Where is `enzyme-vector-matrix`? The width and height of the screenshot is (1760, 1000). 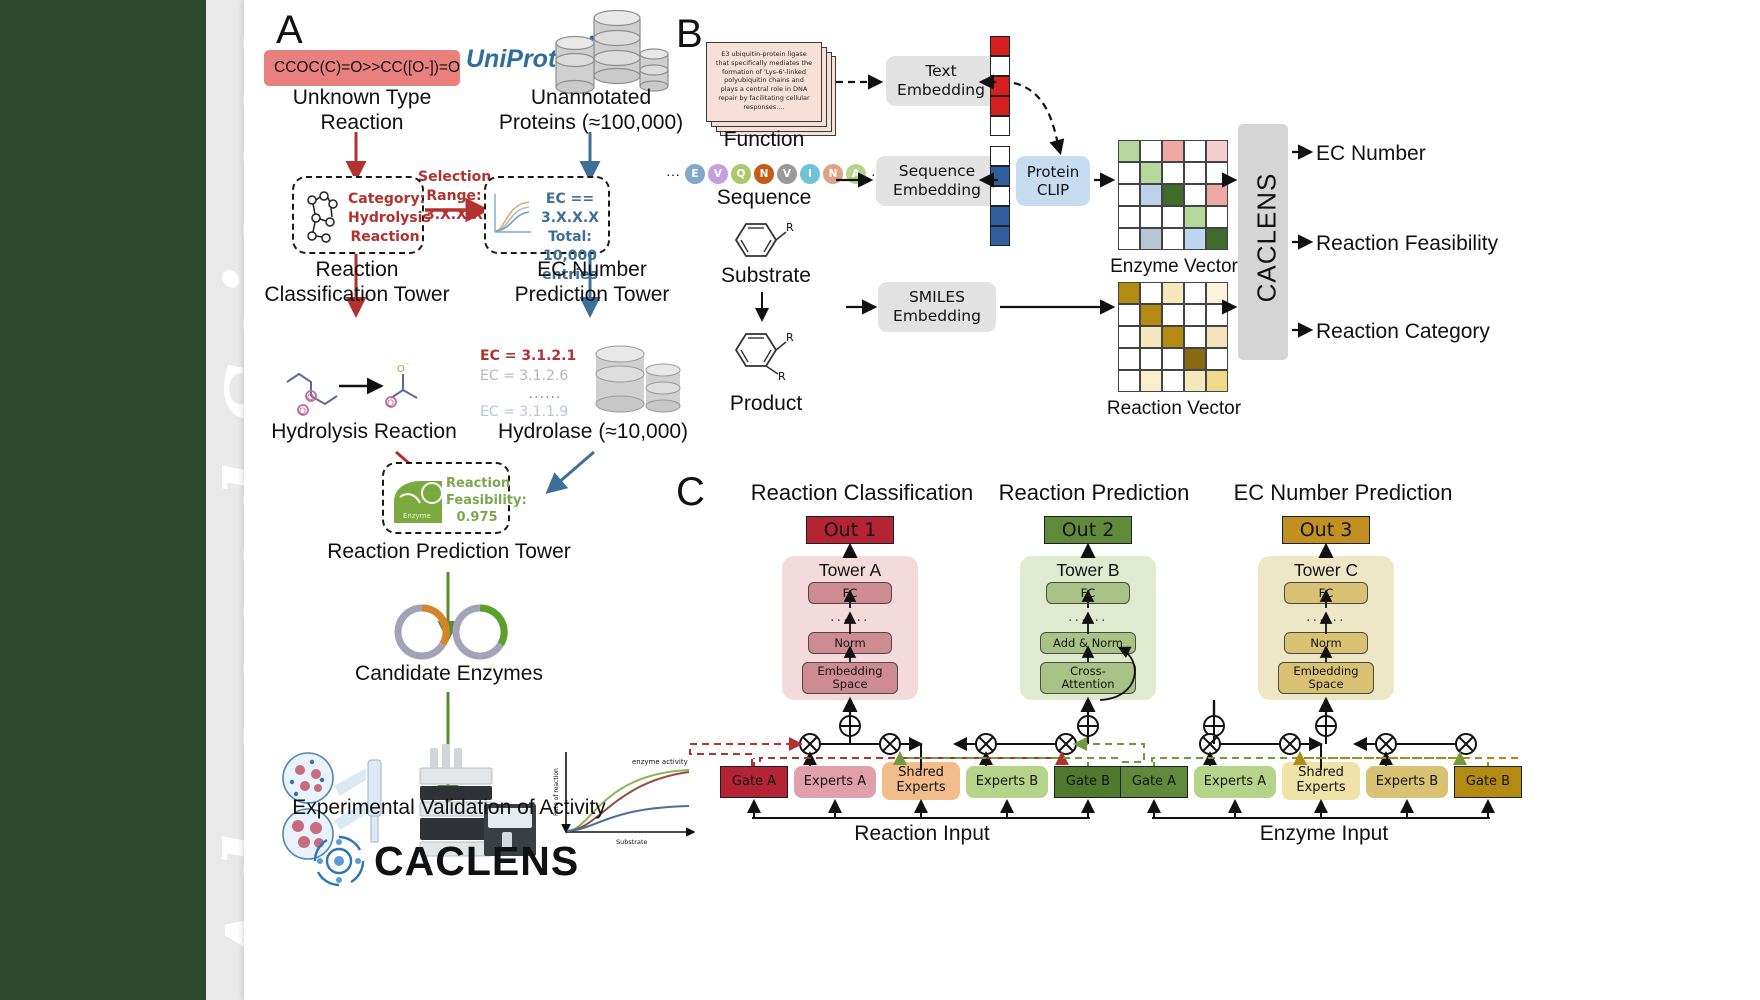 enzyme-vector-matrix is located at coordinates (1173, 195).